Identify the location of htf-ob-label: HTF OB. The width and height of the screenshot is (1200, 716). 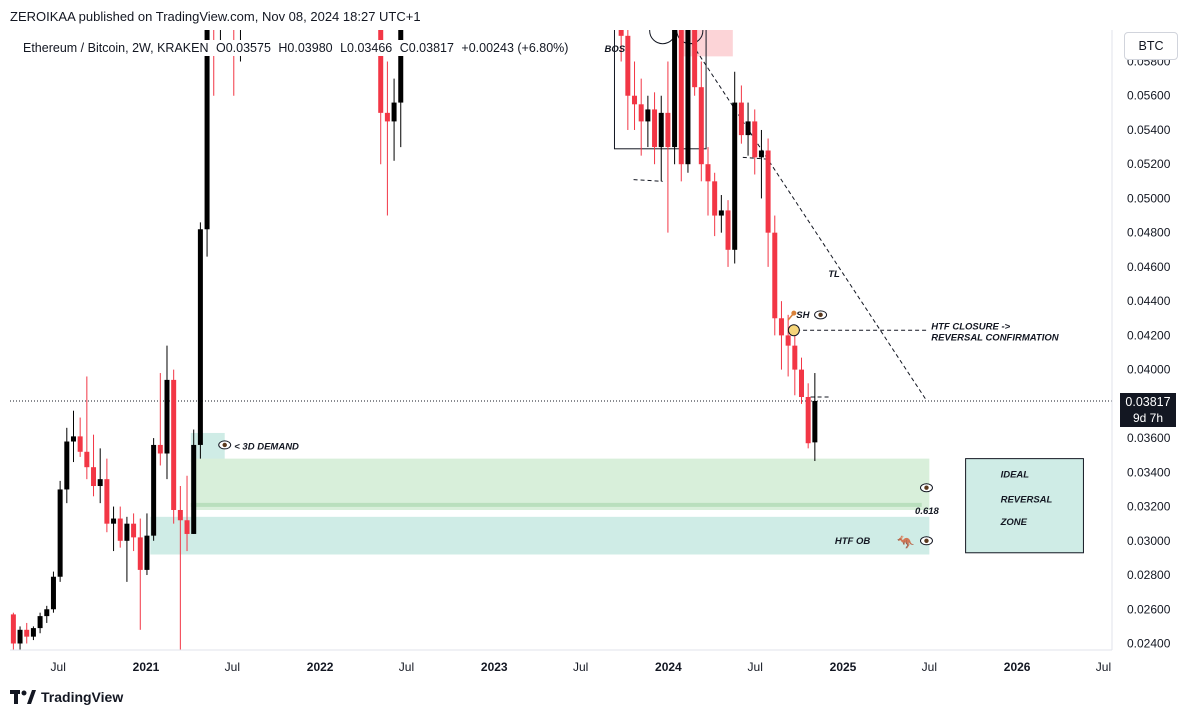
(852, 541).